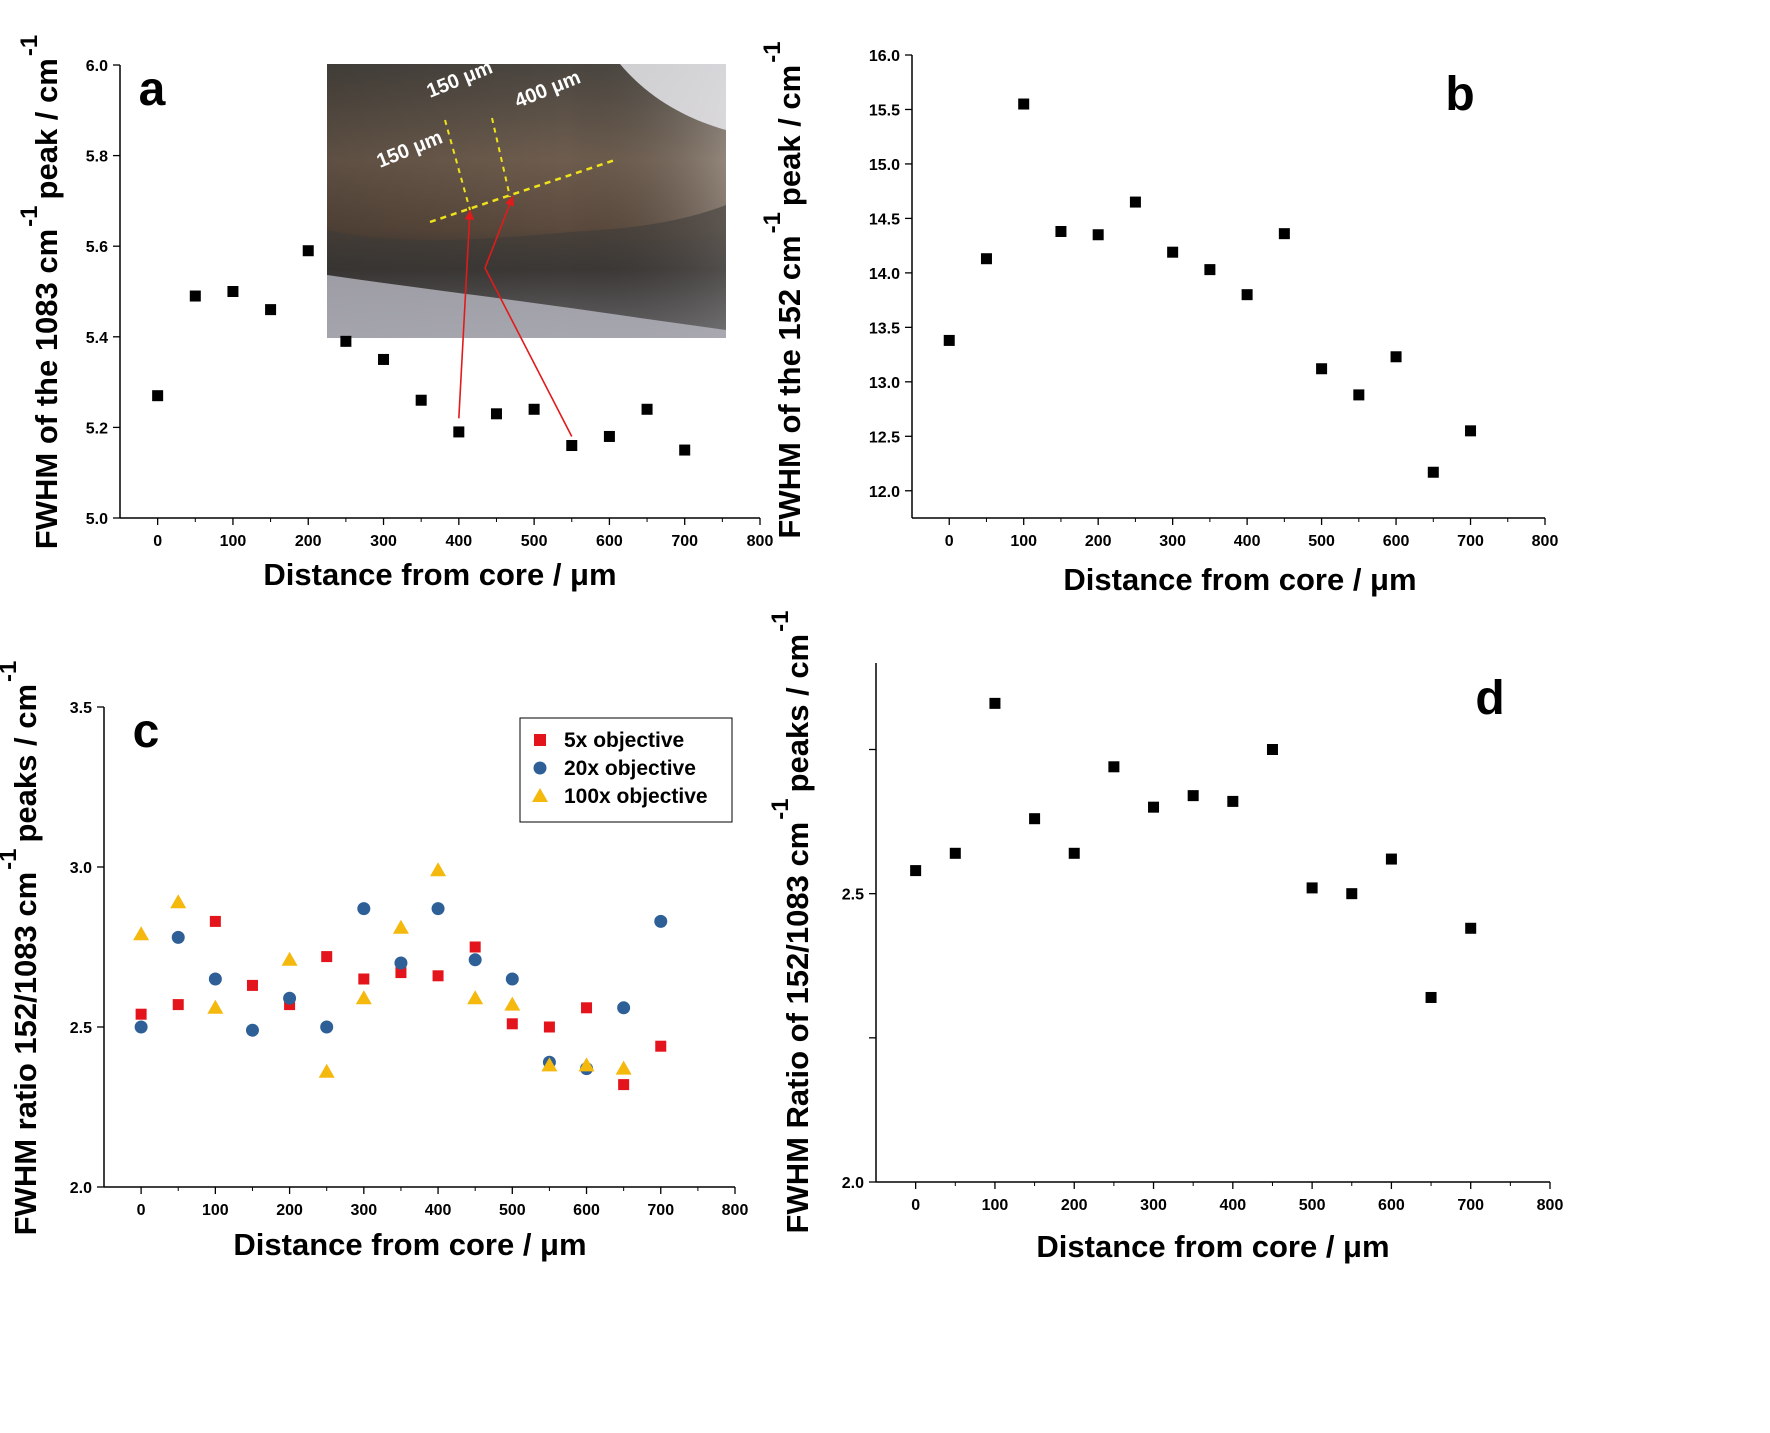 This screenshot has width=1770, height=1433. Describe the element at coordinates (97, 247) in the screenshot. I see `y-tick-label: 5.6` at that location.